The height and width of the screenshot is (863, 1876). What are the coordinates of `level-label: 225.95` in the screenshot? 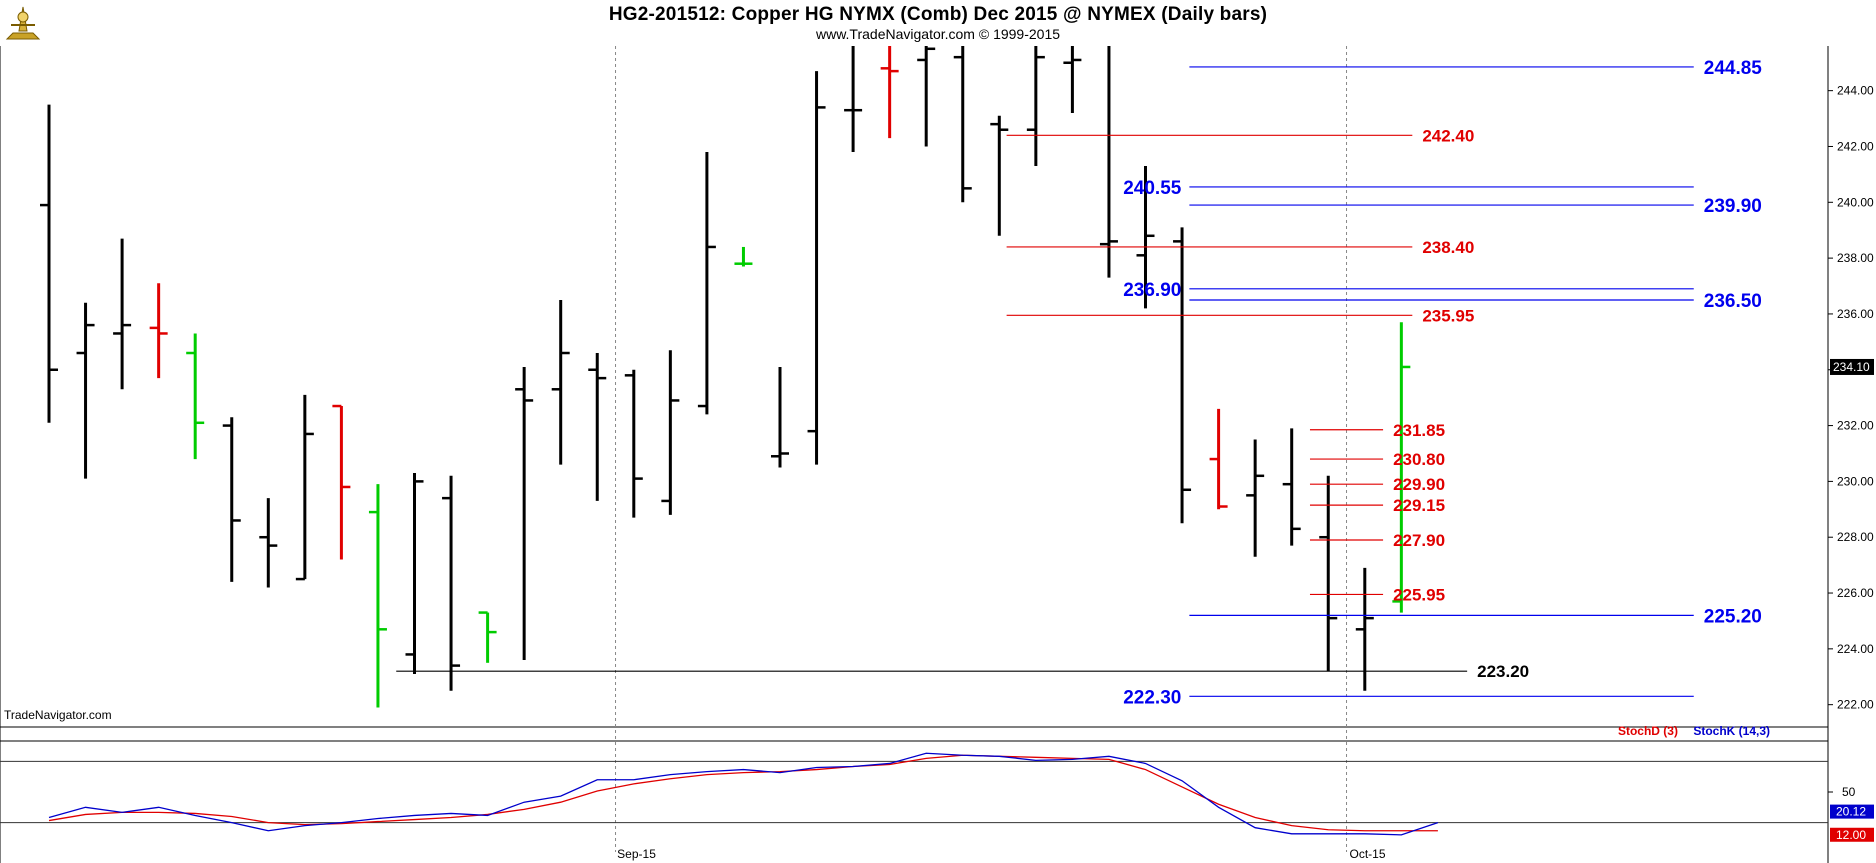 It's located at (1419, 594).